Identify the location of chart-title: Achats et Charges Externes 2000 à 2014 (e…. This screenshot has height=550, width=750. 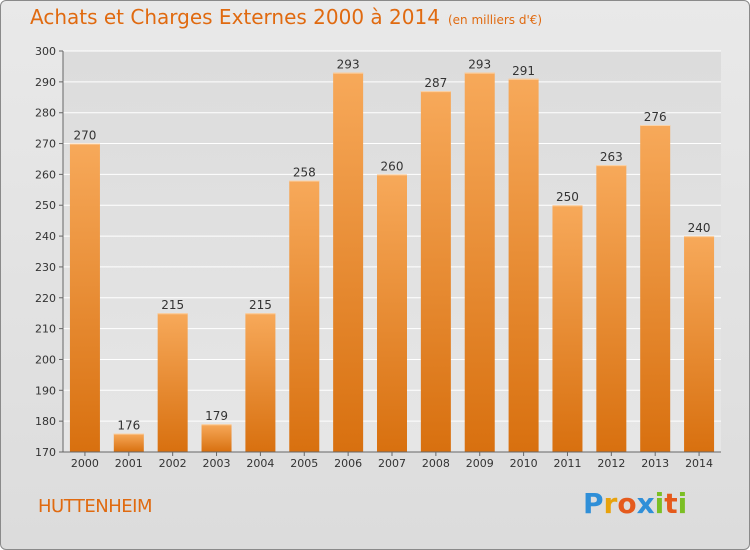
(286, 17).